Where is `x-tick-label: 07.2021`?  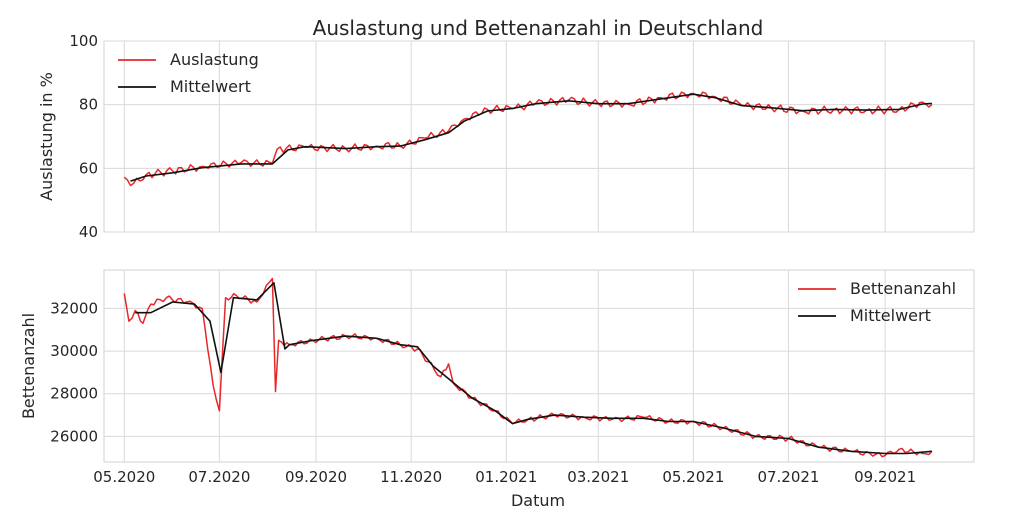
x-tick-label: 07.2021 is located at coordinates (788, 477).